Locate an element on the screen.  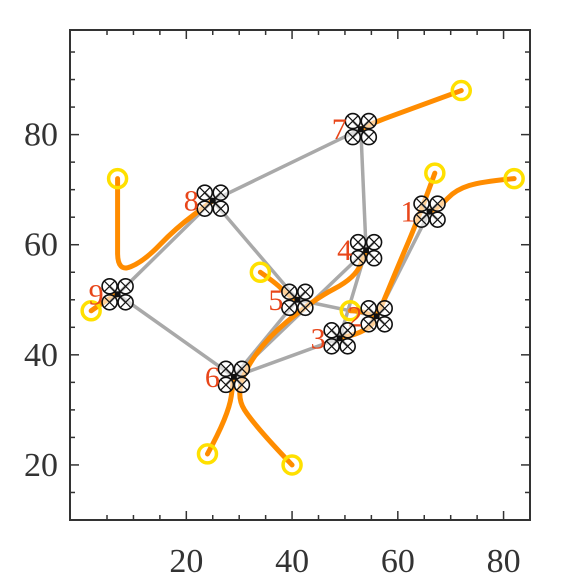
y-tick-label: 40 is located at coordinates (41, 355).